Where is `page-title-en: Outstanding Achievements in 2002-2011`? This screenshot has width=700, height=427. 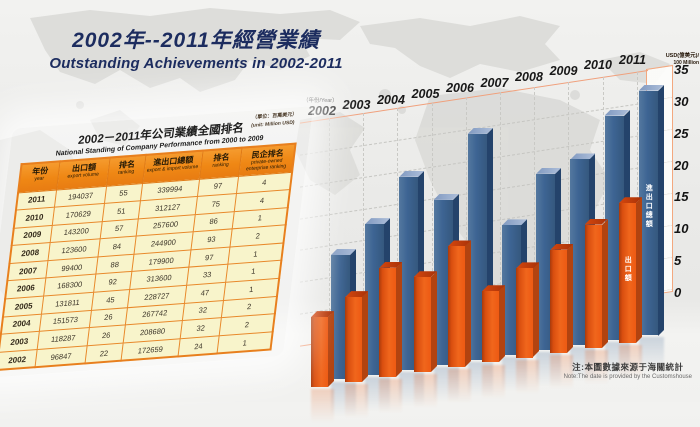 page-title-en: Outstanding Achievements in 2002-2011 is located at coordinates (196, 63).